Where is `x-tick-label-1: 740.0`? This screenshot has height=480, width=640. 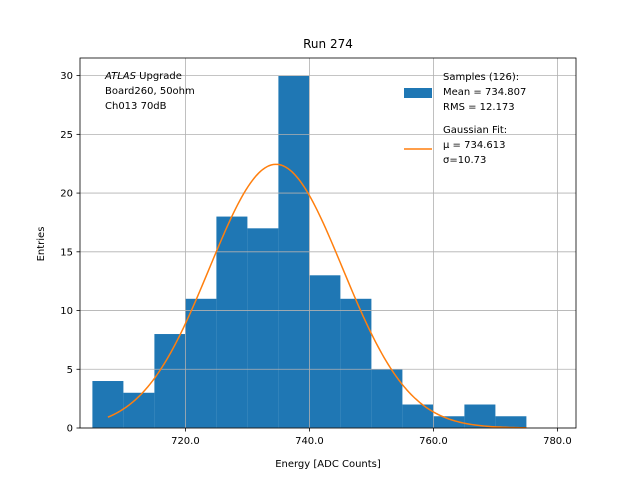 x-tick-label-1: 740.0 is located at coordinates (309, 441).